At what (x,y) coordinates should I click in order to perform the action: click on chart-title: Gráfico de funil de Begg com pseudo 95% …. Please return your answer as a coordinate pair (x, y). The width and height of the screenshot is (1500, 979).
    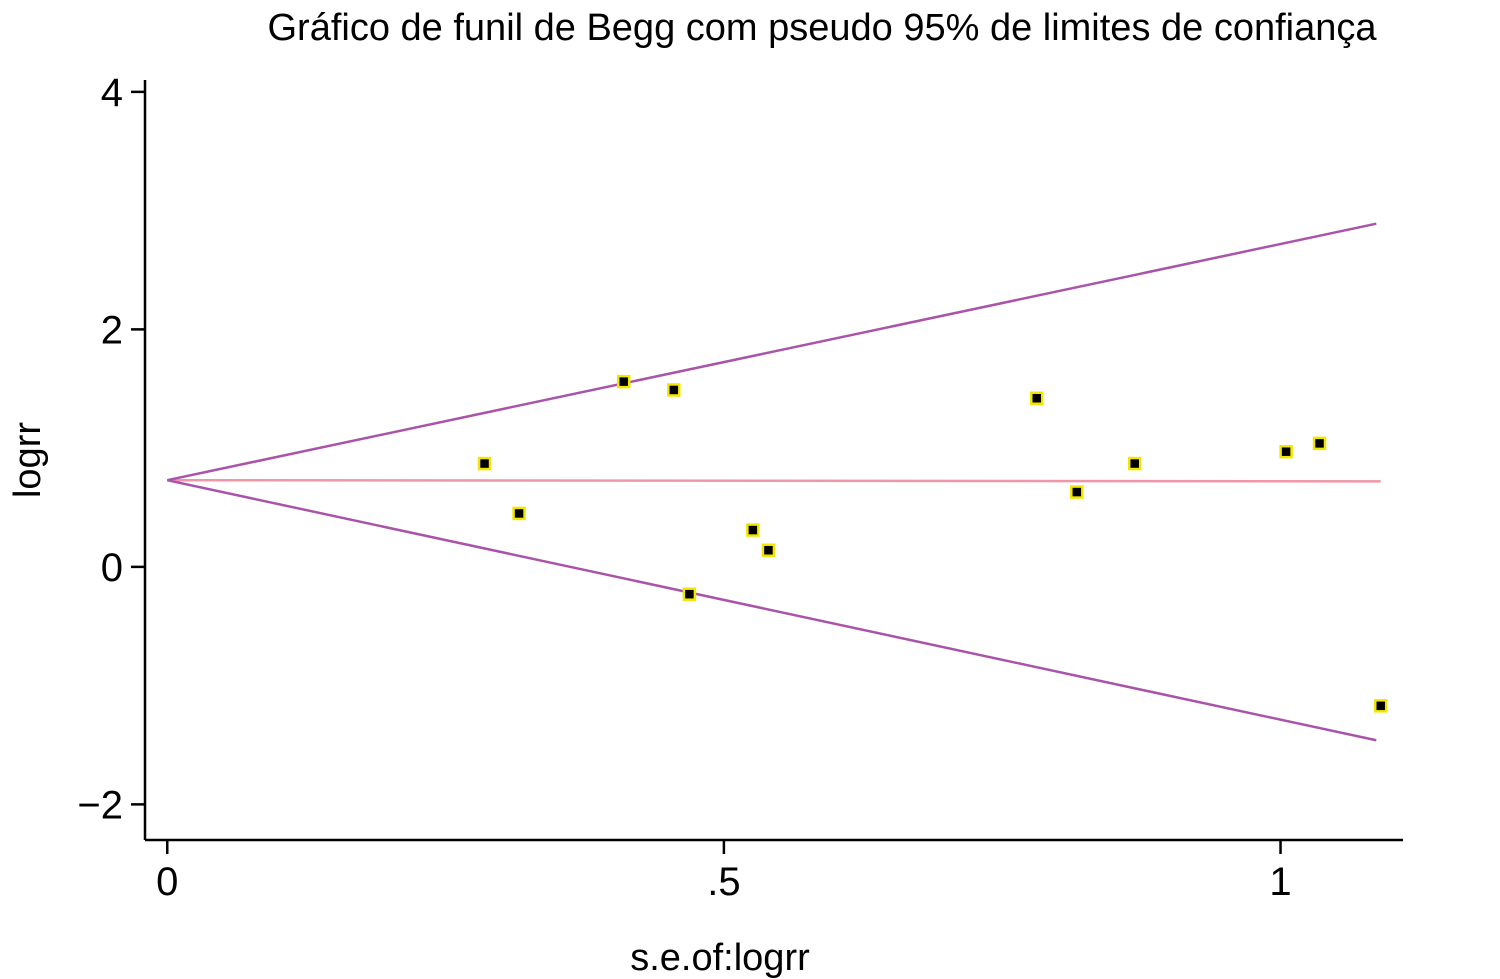
    Looking at the image, I should click on (823, 28).